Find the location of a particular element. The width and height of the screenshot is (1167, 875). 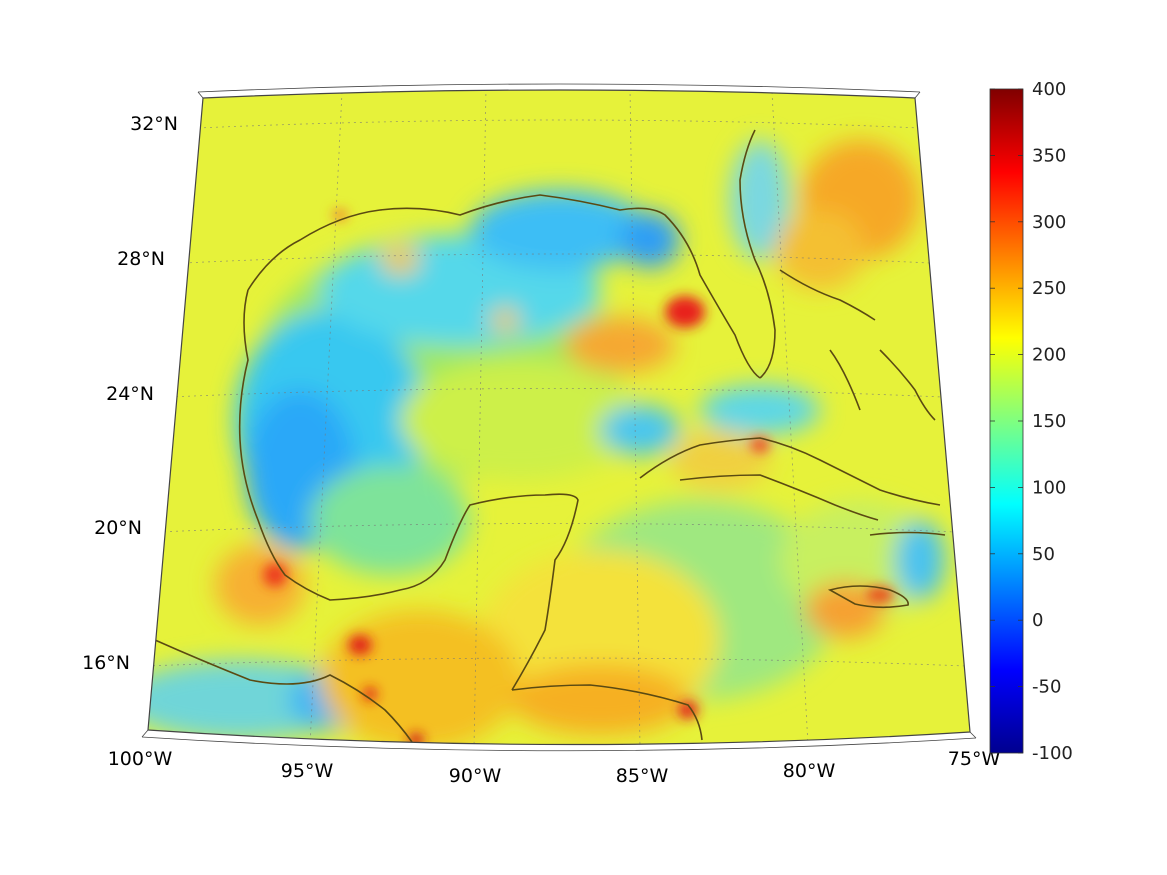

colorbar-tick-label: 50 is located at coordinates (1043, 554).